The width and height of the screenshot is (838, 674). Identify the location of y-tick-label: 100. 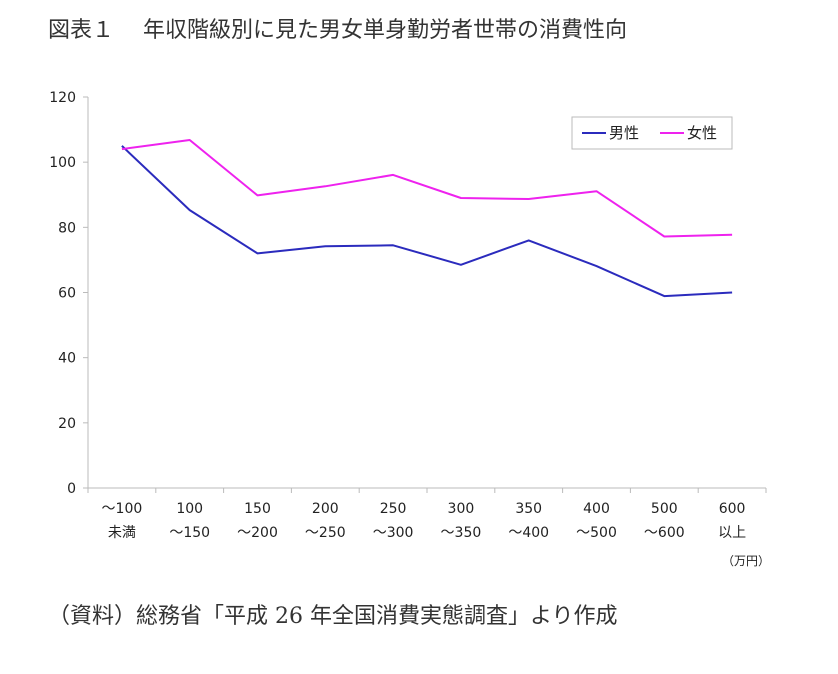
(62, 163).